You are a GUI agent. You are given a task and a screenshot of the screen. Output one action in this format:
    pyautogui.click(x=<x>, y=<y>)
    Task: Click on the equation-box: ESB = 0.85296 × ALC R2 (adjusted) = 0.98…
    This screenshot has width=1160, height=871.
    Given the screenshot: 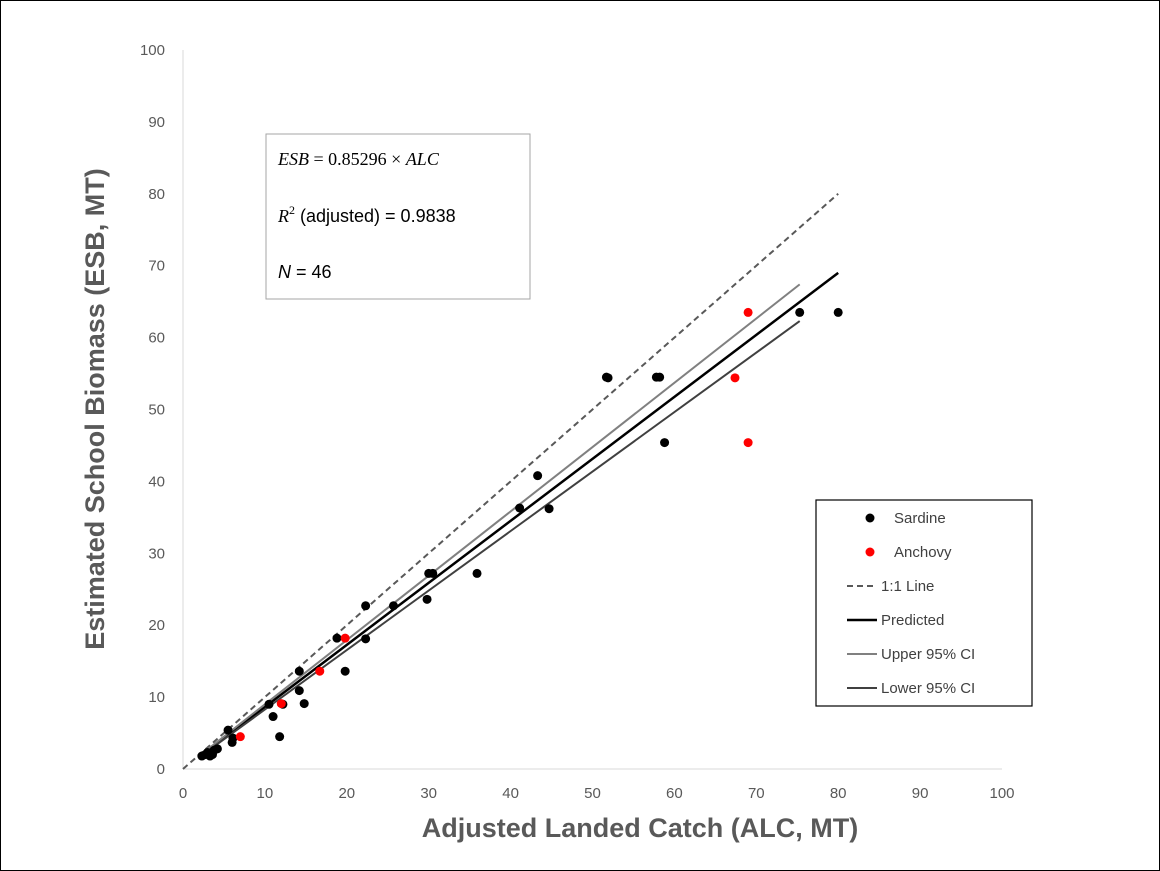 What is the action you would take?
    pyautogui.click(x=398, y=216)
    